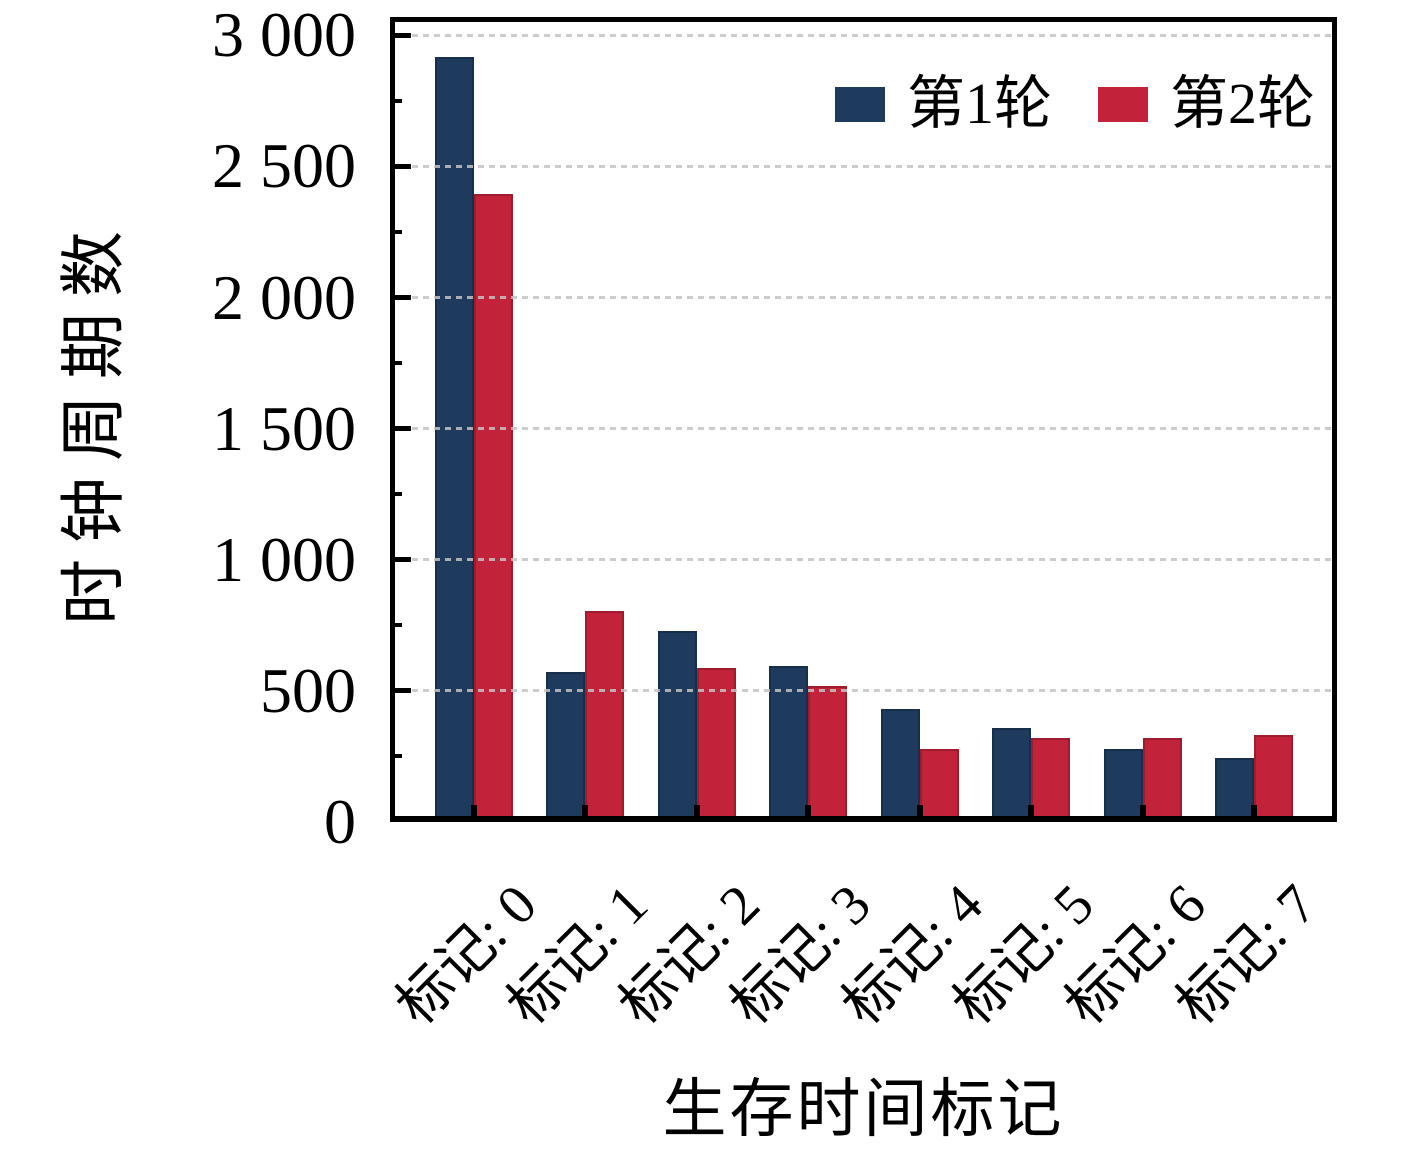  Describe the element at coordinates (604, 716) in the screenshot. I see `bar-series2-group1` at that location.